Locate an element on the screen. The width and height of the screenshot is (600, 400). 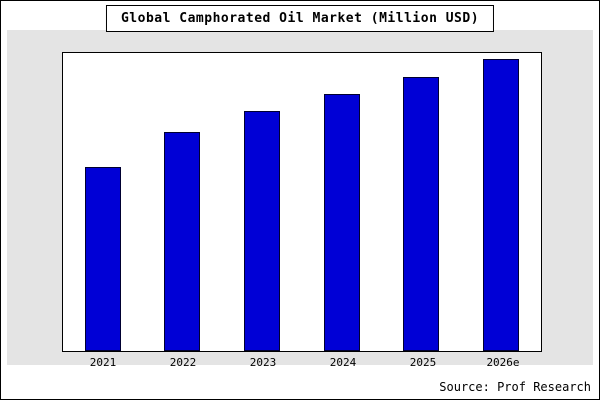
bar-2025 is located at coordinates (421, 213).